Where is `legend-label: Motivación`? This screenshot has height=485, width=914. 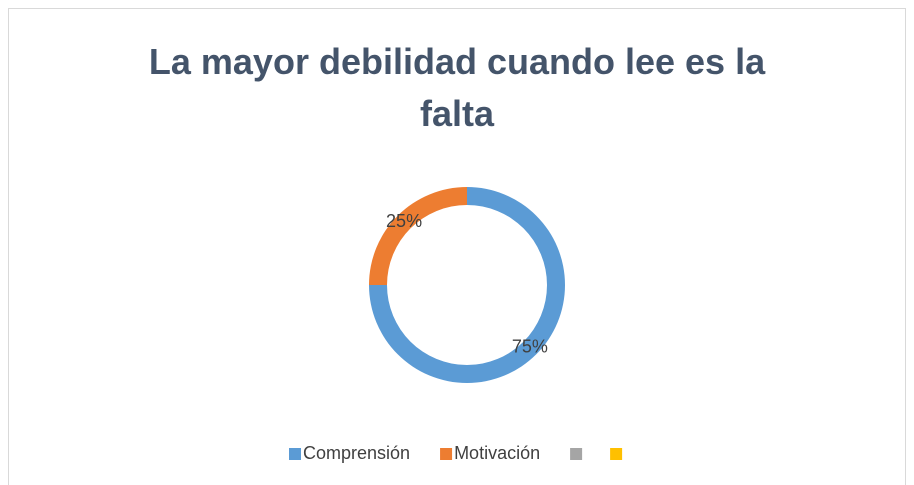 legend-label: Motivación is located at coordinates (497, 453).